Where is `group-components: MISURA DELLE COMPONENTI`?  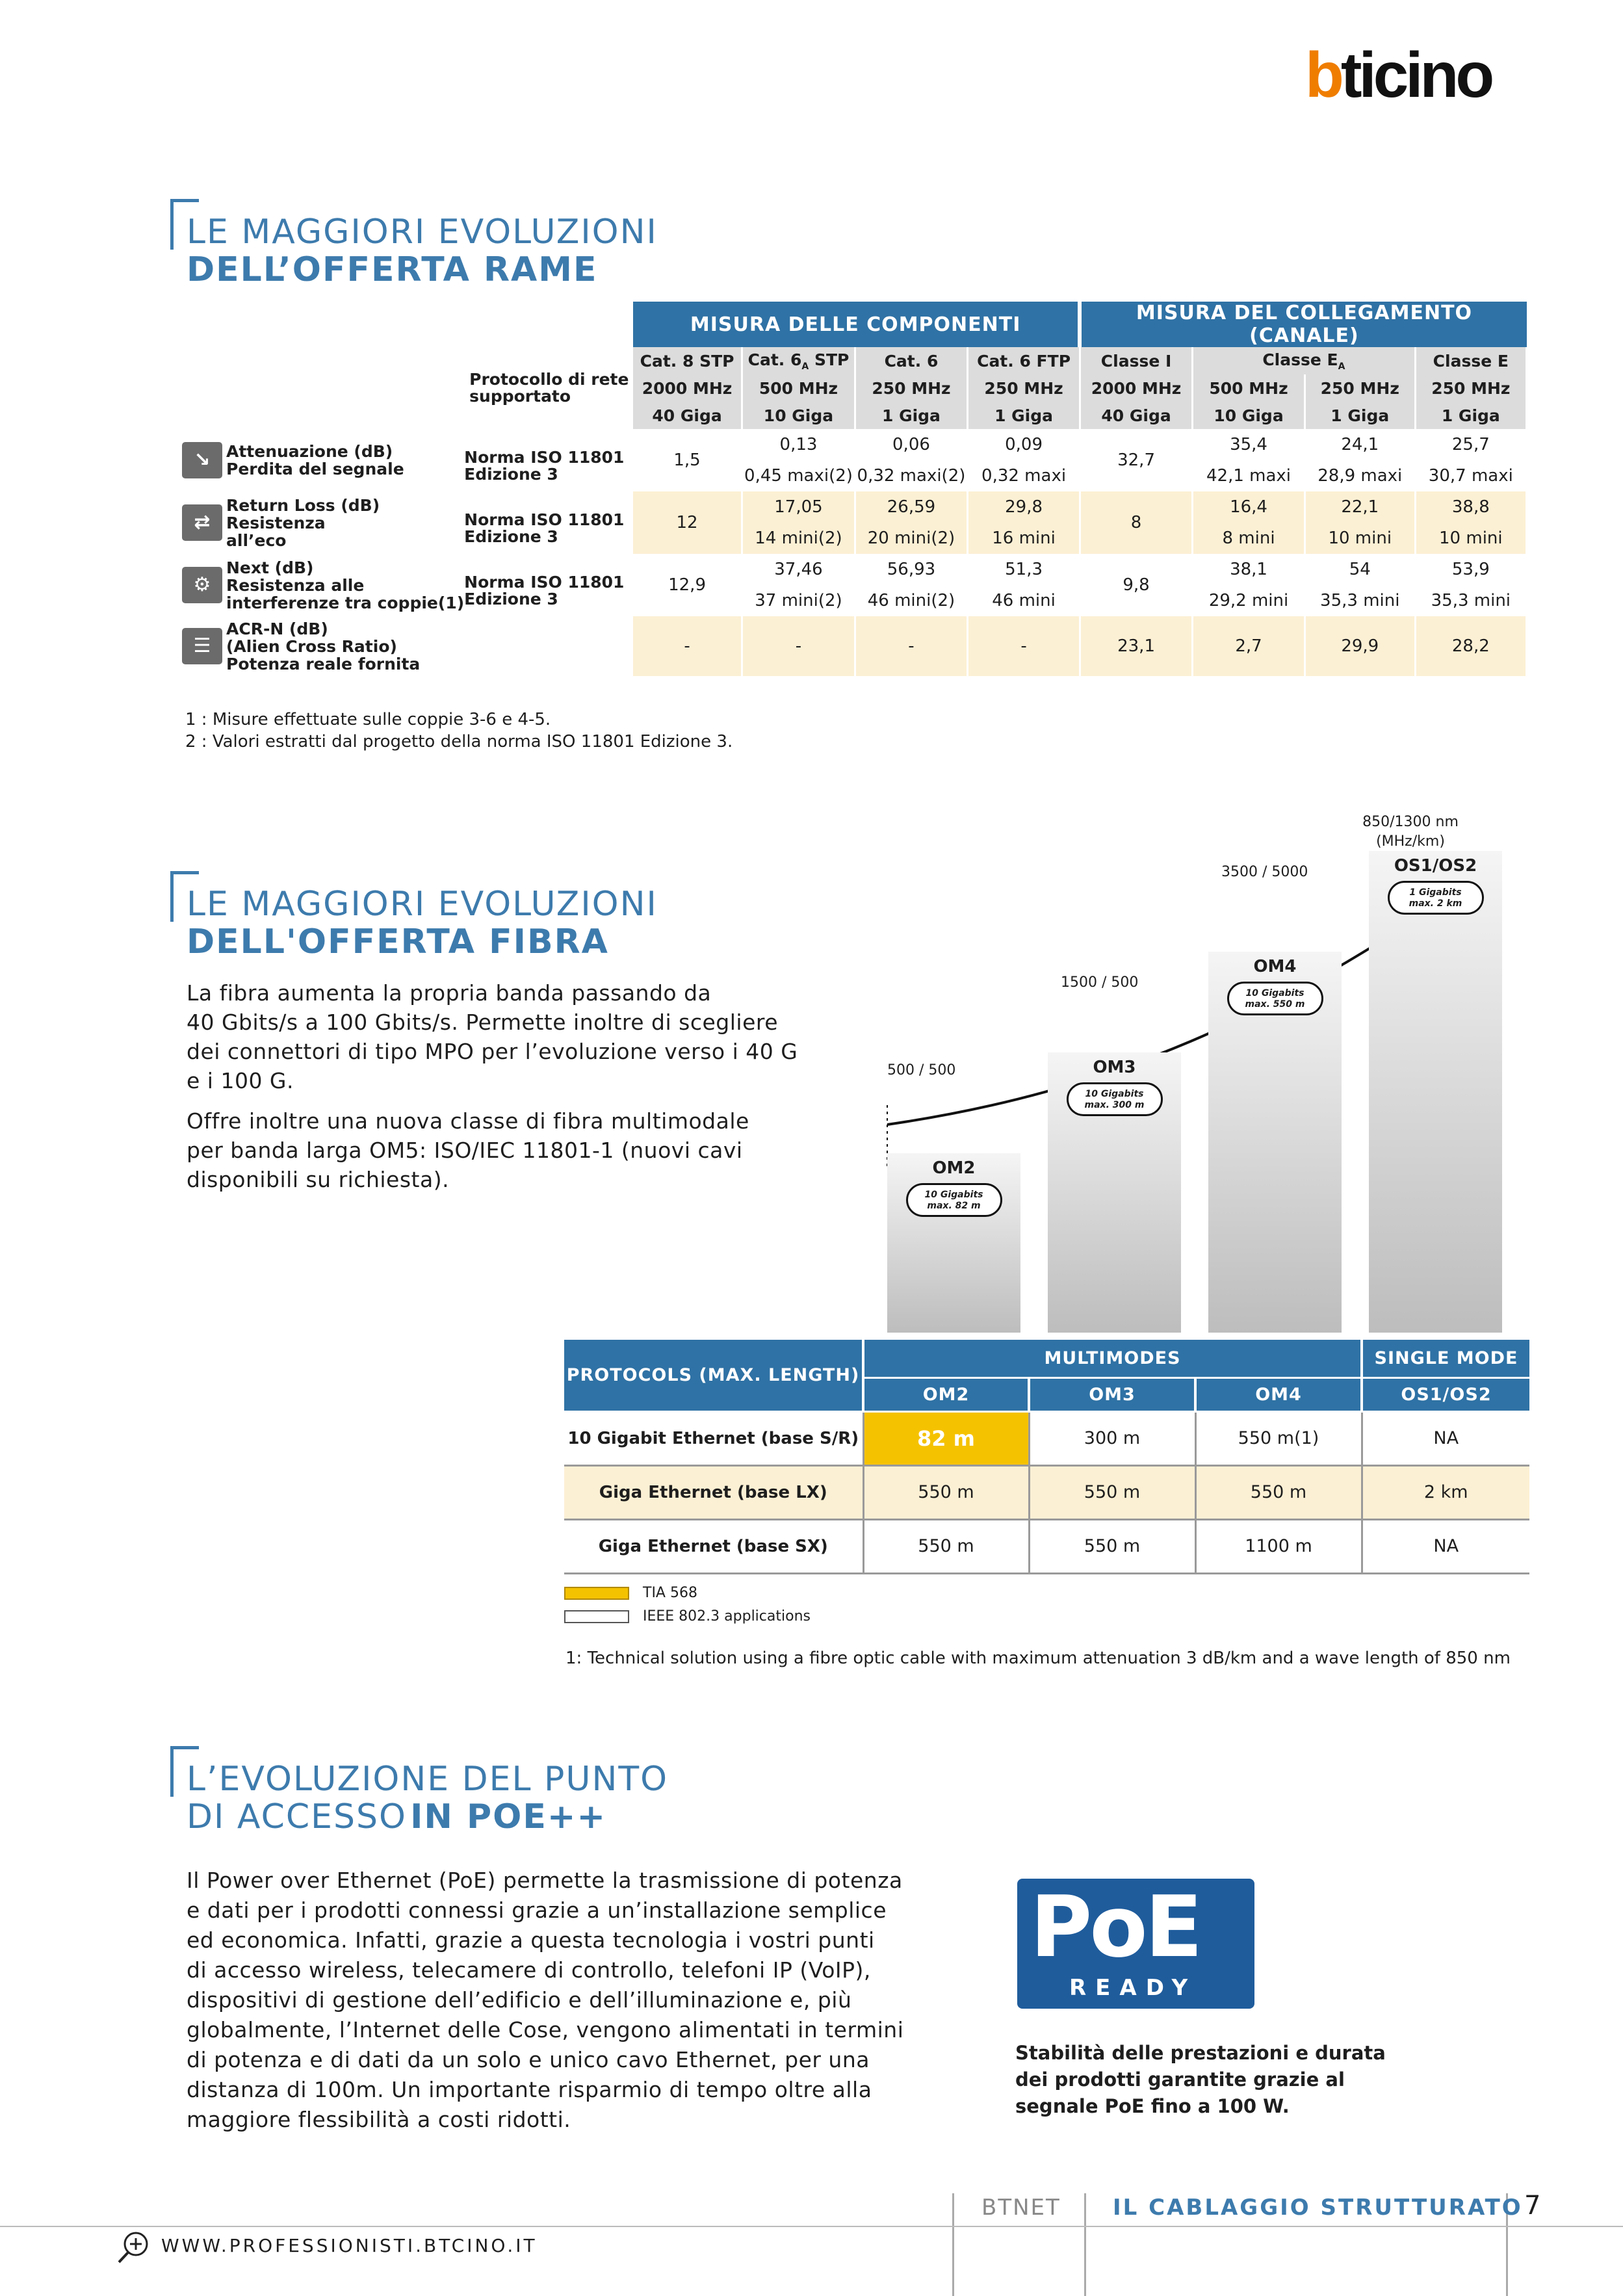
group-components: MISURA DELLE COMPONENTI is located at coordinates (856, 324).